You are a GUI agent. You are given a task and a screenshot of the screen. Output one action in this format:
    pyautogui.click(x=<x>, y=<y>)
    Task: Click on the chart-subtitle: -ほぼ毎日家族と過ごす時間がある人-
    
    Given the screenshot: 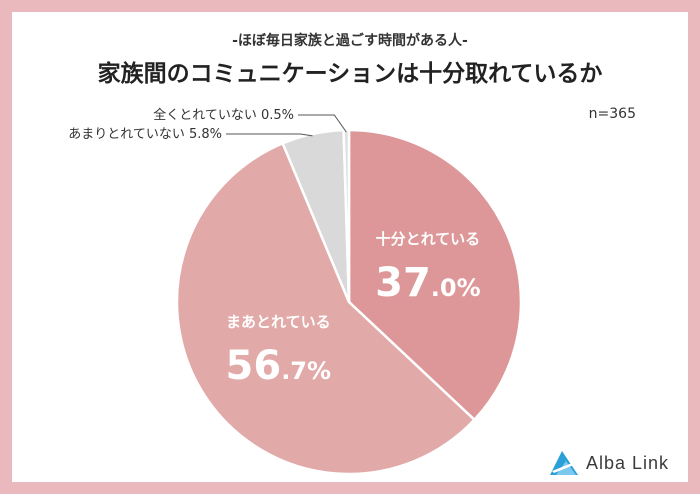 What is the action you would take?
    pyautogui.click(x=350, y=41)
    